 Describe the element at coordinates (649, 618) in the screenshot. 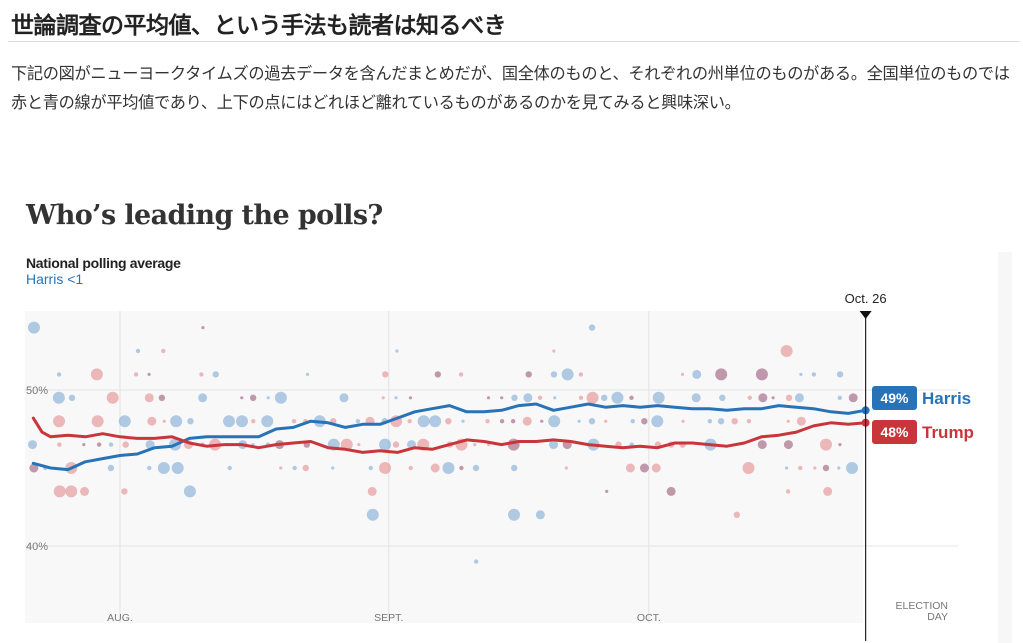

I see `x-tick-label: OCT.` at that location.